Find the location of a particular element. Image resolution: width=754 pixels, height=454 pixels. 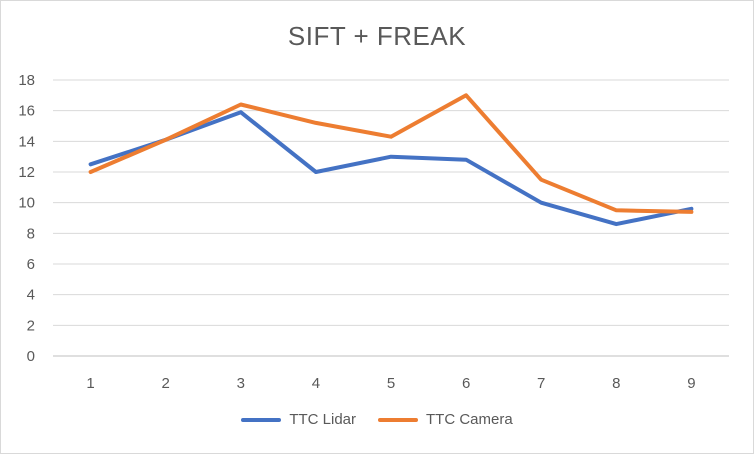

legend-label-ttc-lidar: TTC Lidar is located at coordinates (322, 419).